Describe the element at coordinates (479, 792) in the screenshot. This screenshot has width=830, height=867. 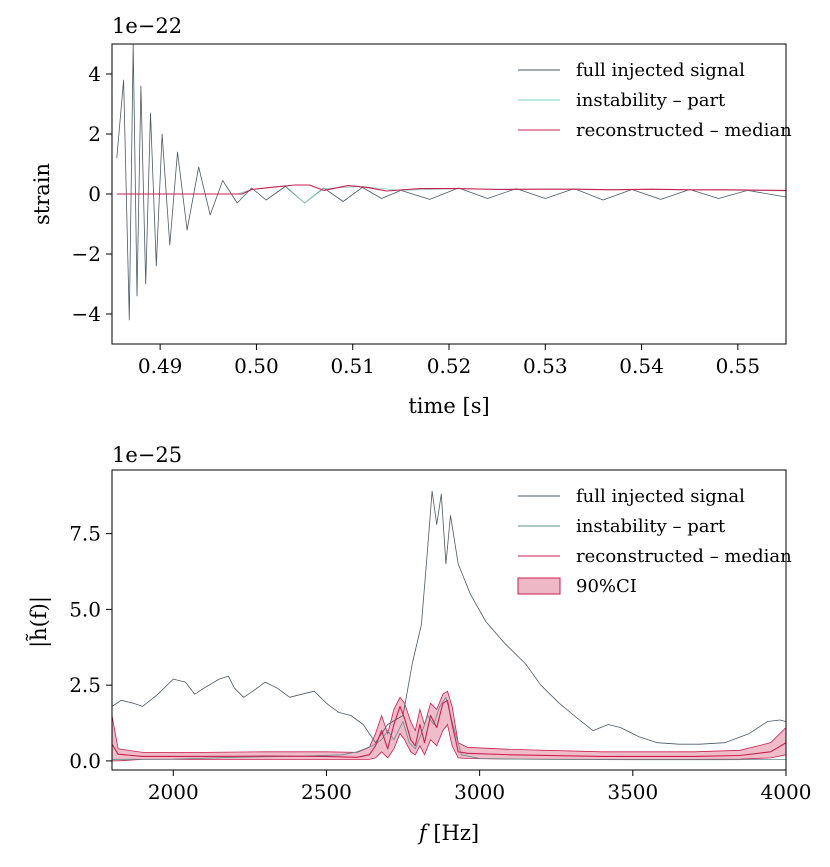
I see `bottom-x-tick-label: 3000` at that location.